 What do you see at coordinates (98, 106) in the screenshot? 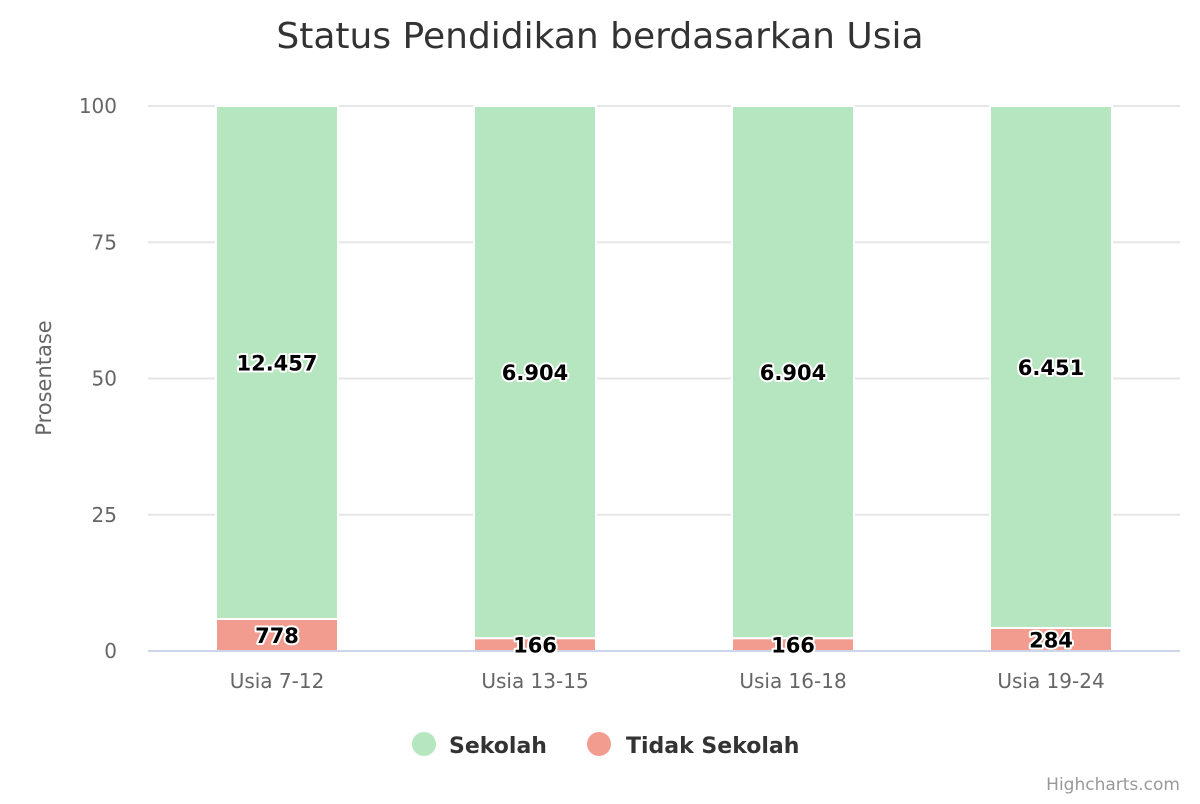
I see `y-tick-label: 100` at bounding box center [98, 106].